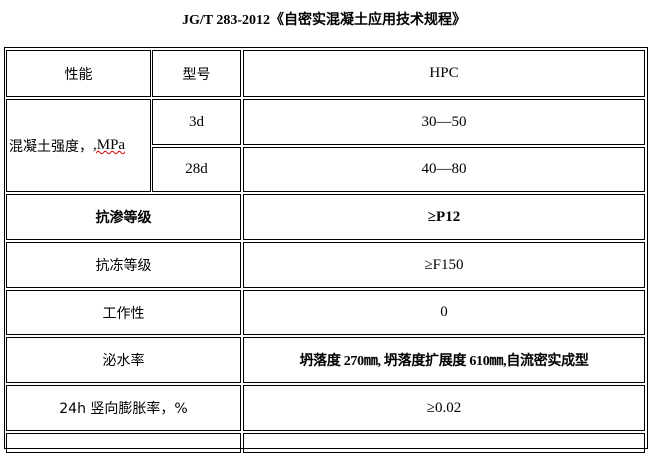 Image resolution: width=648 pixels, height=453 pixels. Describe the element at coordinates (444, 73) in the screenshot. I see `header-value: HPC` at that location.